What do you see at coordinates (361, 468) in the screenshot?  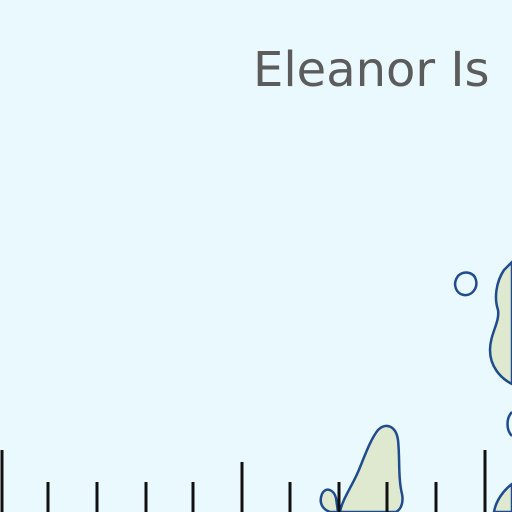 I see `island-outline-bottom` at bounding box center [361, 468].